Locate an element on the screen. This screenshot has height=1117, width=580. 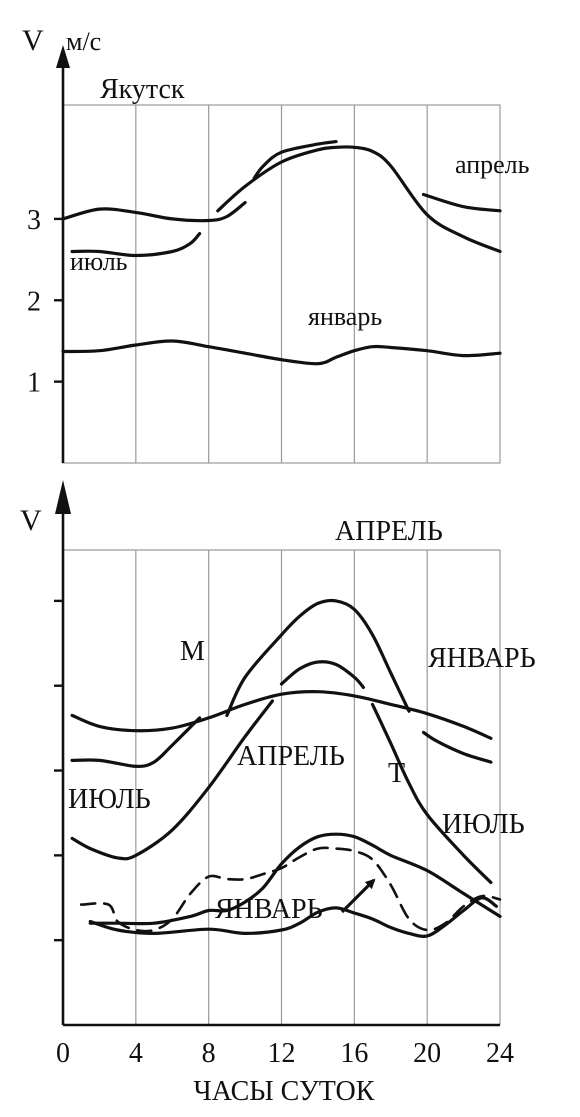
x-tick-label-20: 20 is located at coordinates (427, 1053).